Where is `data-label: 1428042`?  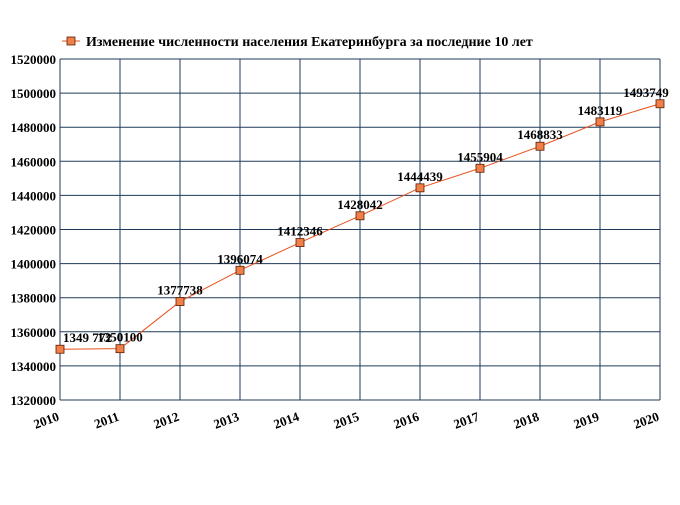
data-label: 1428042 is located at coordinates (360, 204).